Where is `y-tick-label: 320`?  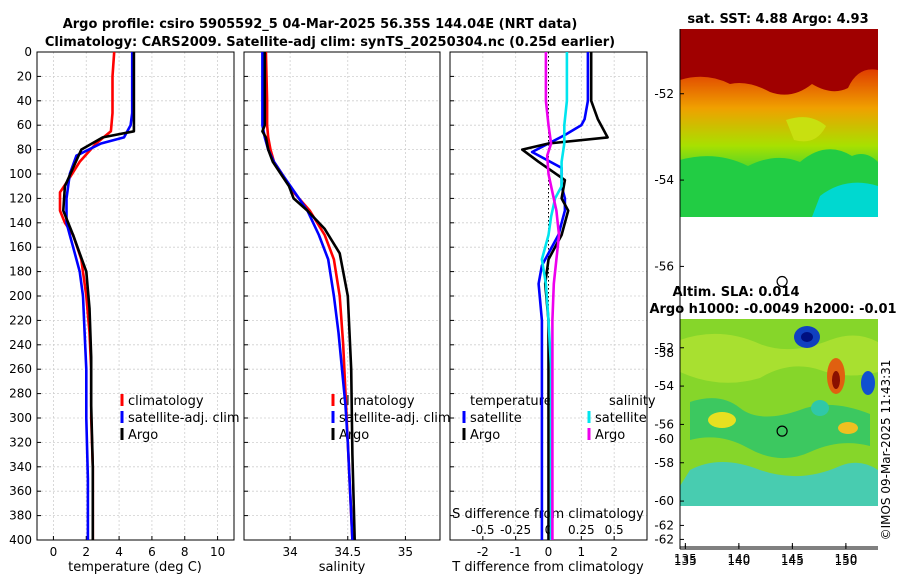
y-tick-label: 320 is located at coordinates (20, 442).